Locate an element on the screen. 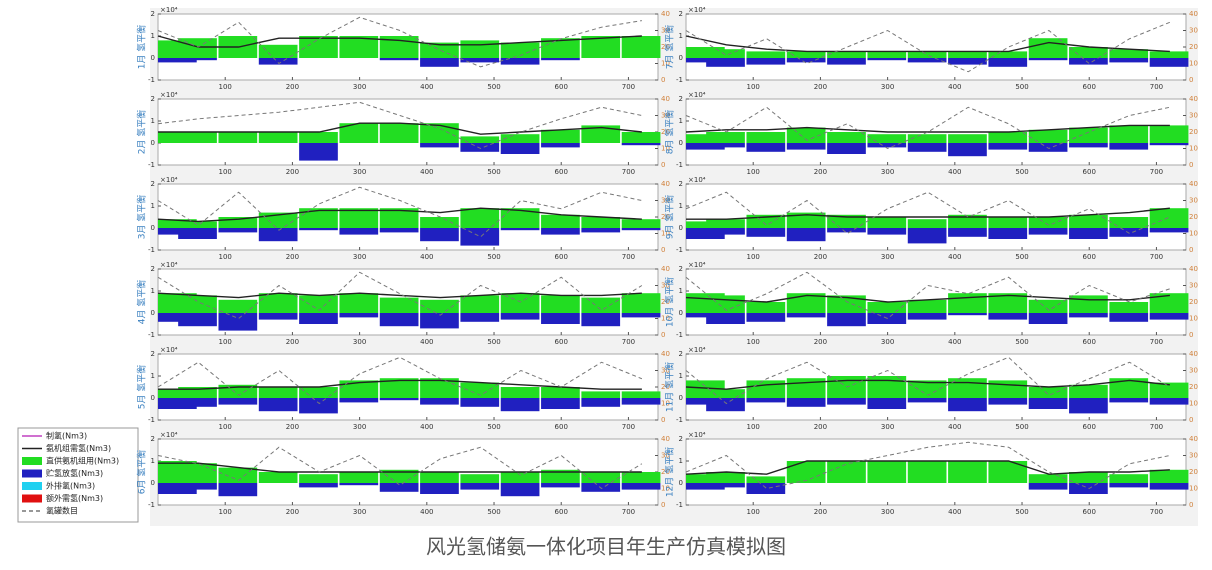 This screenshot has width=1212, height=570. legend-label: 外排氢(Nm3) is located at coordinates (70, 486).